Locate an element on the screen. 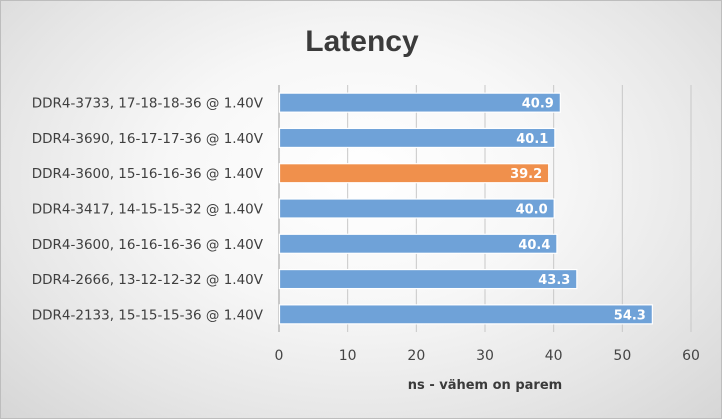  x-tick-label: 30 is located at coordinates (485, 356).